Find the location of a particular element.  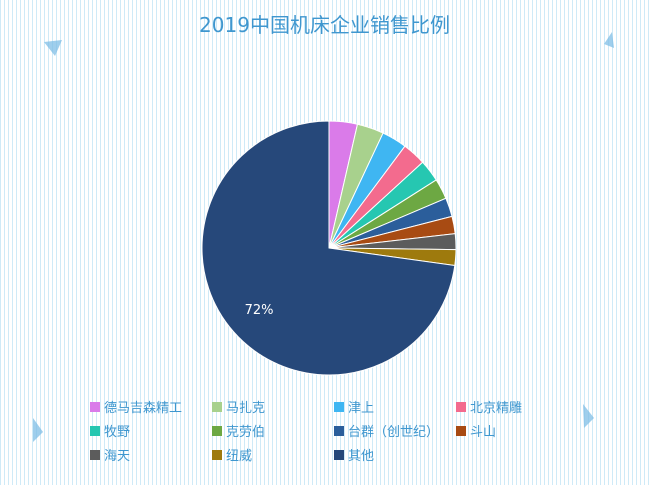

slice-labels: 72% is located at coordinates (259, 310).